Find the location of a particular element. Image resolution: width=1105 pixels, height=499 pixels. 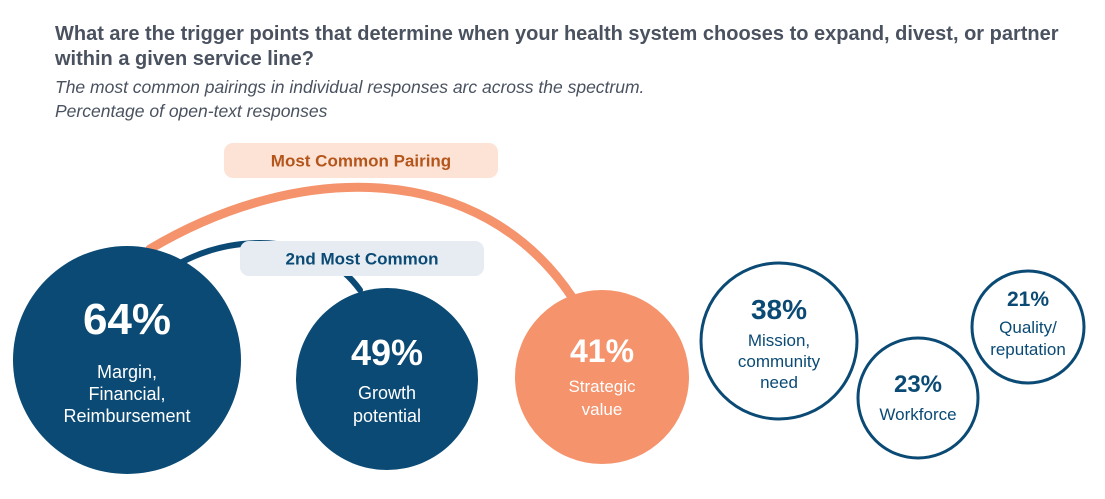

bubble-label-3: Mission, community need is located at coordinates (779, 361).